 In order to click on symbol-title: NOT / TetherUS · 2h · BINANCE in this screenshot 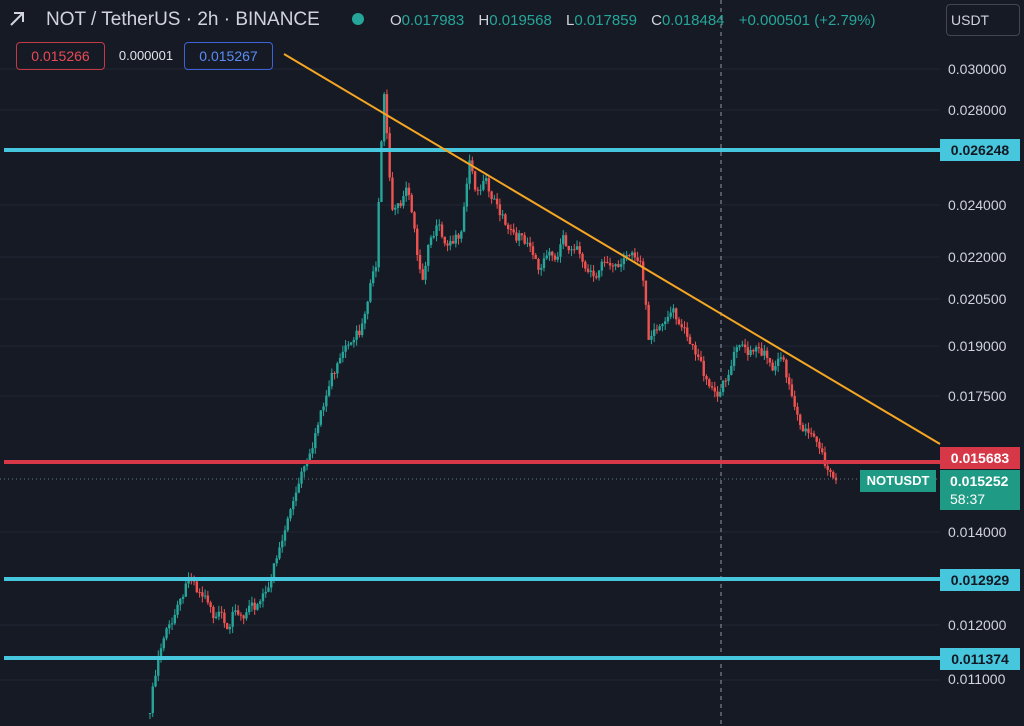, I will do `click(183, 19)`.